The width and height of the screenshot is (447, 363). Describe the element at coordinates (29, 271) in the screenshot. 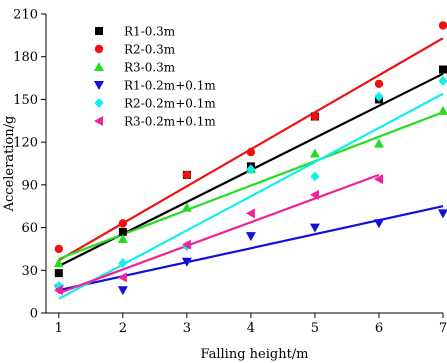

I see `y-tick-label: 30` at that location.